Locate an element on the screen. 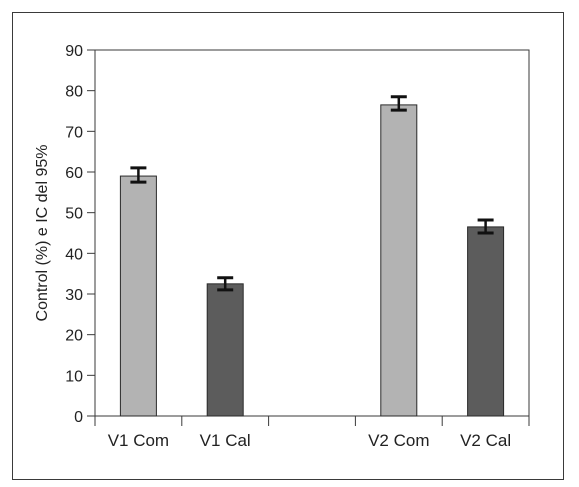  y-tick-label: 10 is located at coordinates (74, 376).